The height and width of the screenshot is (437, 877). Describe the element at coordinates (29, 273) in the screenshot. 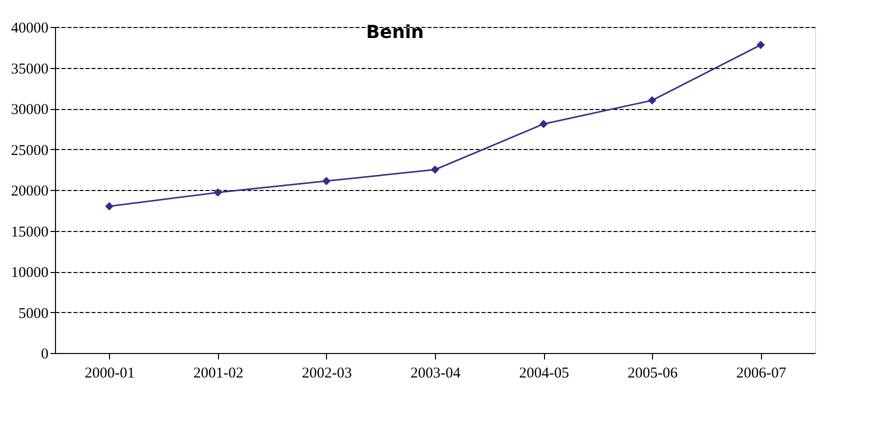

I see `y-tick-label: 10000` at that location.